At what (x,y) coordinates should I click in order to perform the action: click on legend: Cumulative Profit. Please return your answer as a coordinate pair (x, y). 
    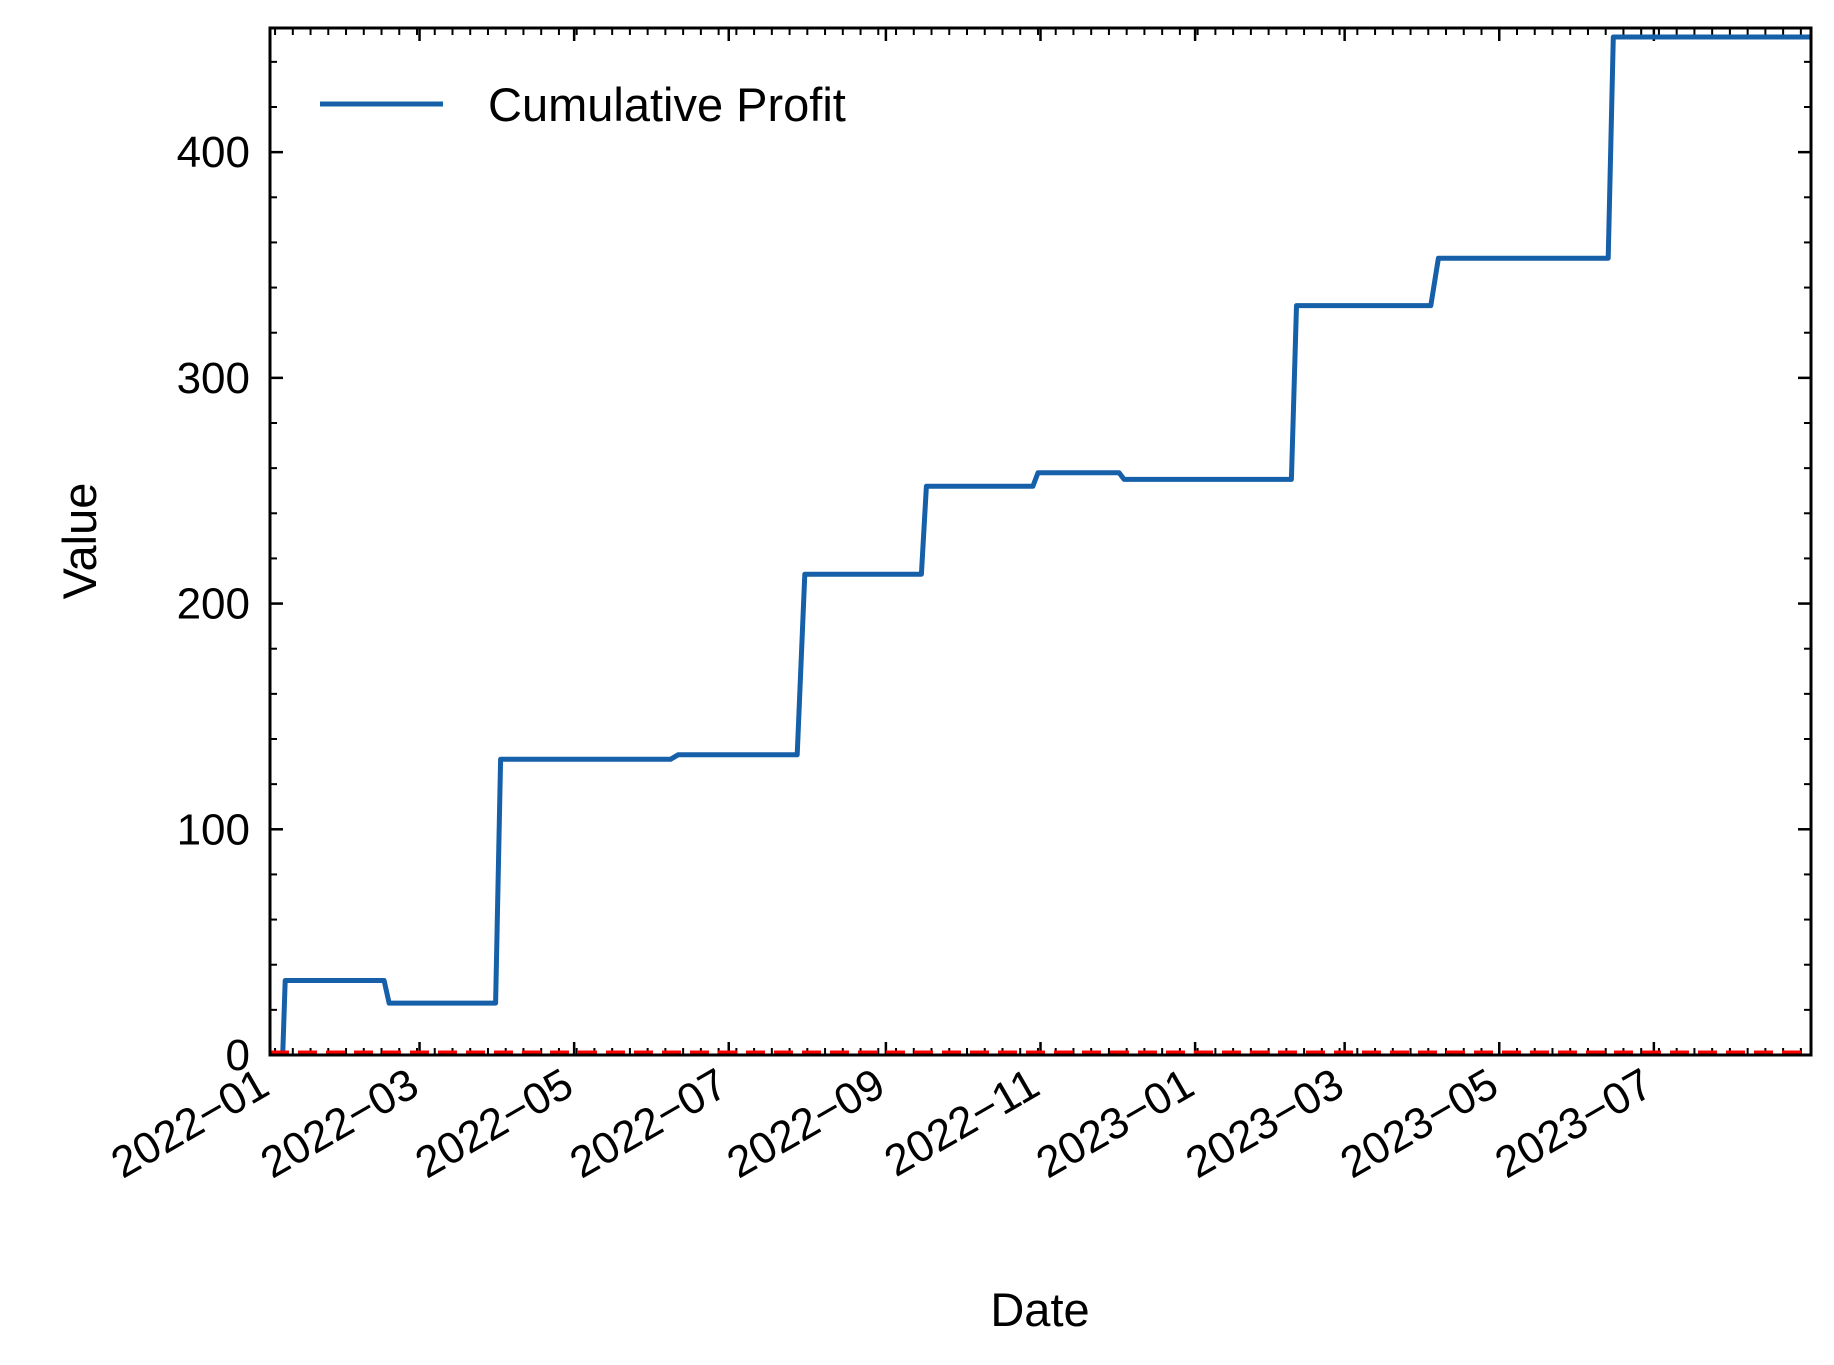
    Looking at the image, I should click on (583, 104).